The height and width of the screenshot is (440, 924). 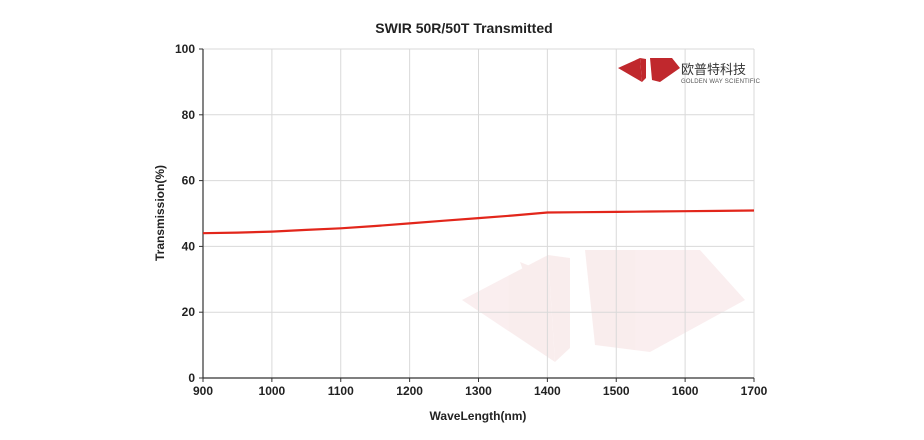 What do you see at coordinates (478, 222) in the screenshot?
I see `series-line` at bounding box center [478, 222].